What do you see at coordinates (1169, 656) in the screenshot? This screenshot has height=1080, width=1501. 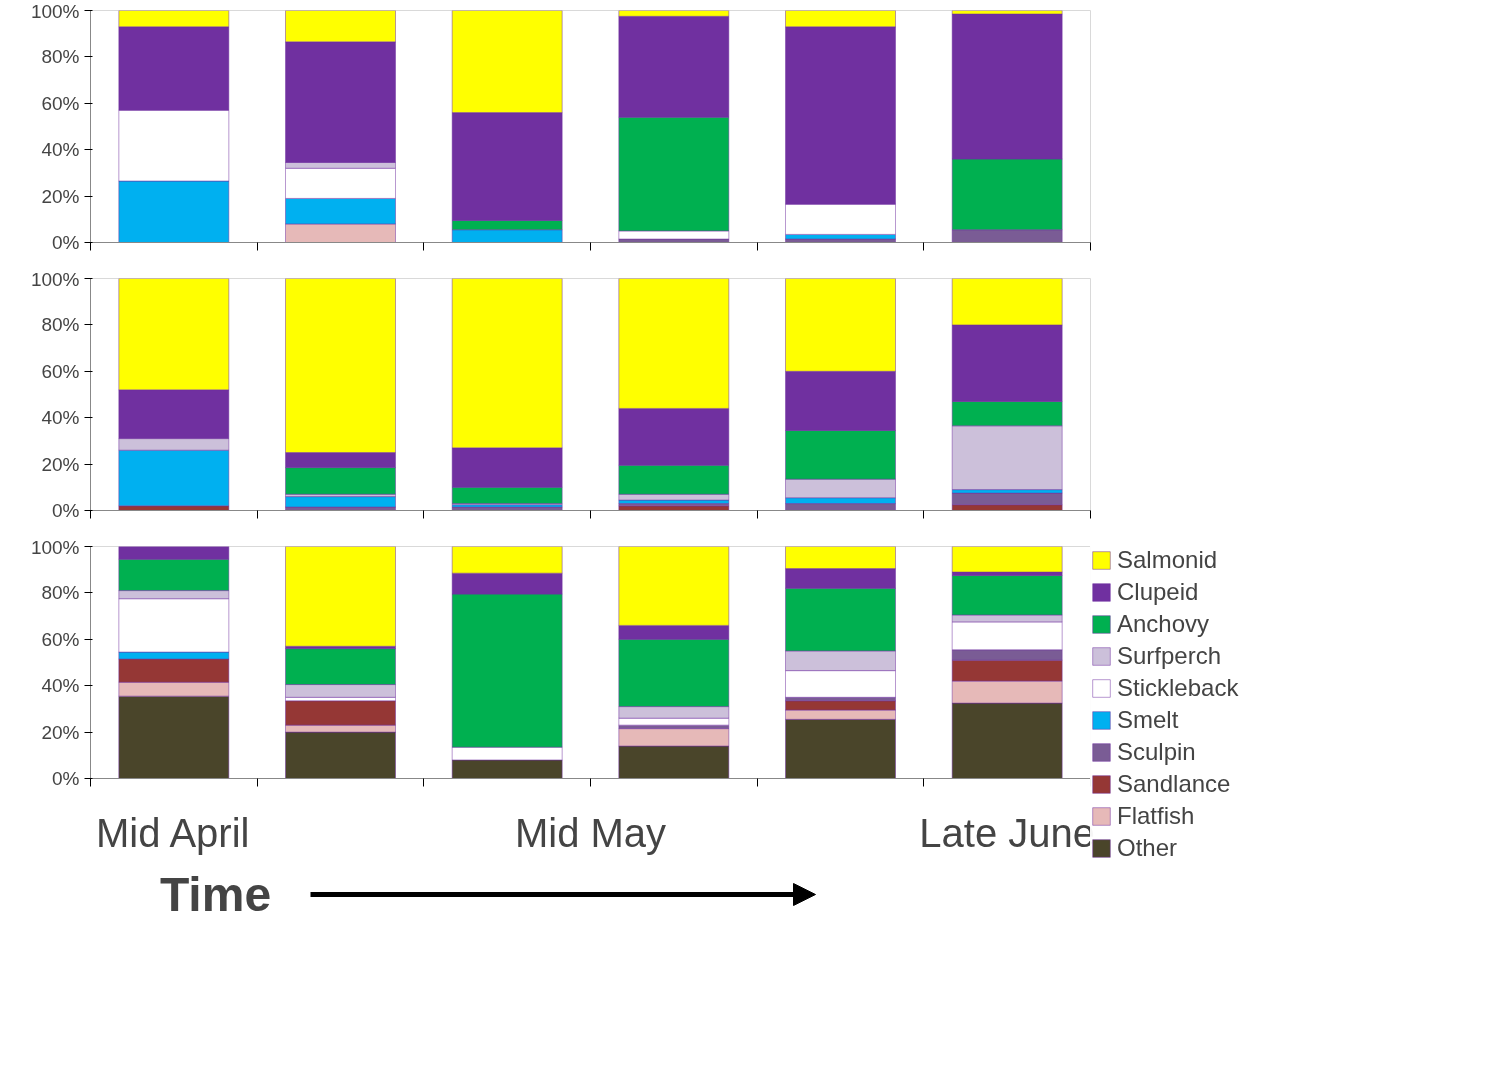 I see `legend-label: Surfperch` at bounding box center [1169, 656].